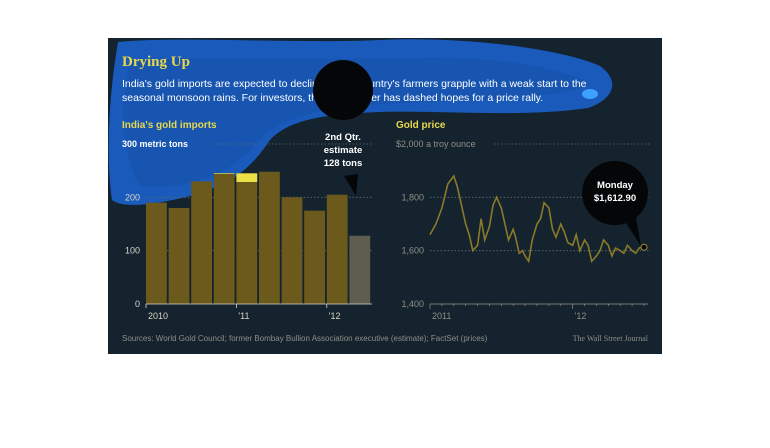  What do you see at coordinates (412, 251) in the screenshot?
I see `line-y-tick-label: 1,600` at bounding box center [412, 251].